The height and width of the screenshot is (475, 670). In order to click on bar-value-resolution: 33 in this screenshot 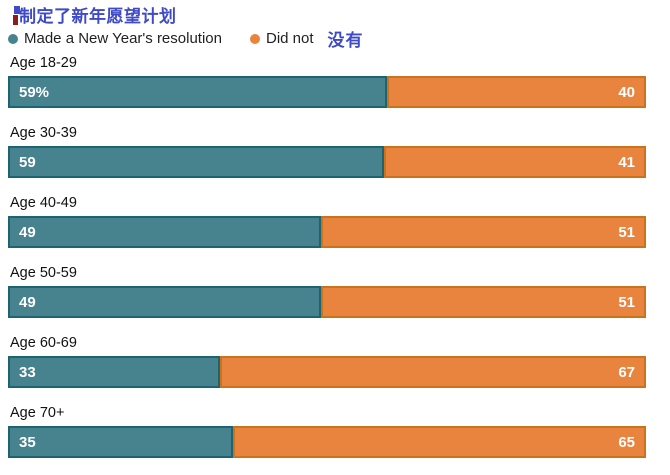, I will do `click(27, 372)`.